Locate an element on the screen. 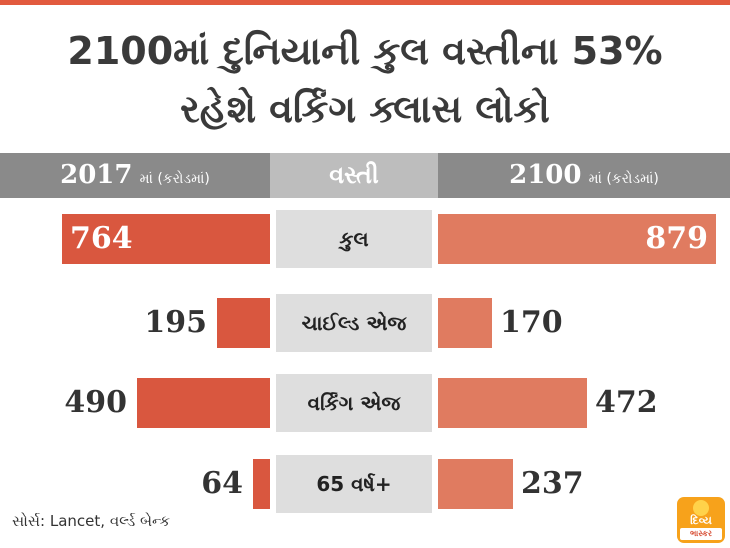 Image resolution: width=730 pixels, height=548 pixels. value-2017-2: 195 is located at coordinates (175, 322).